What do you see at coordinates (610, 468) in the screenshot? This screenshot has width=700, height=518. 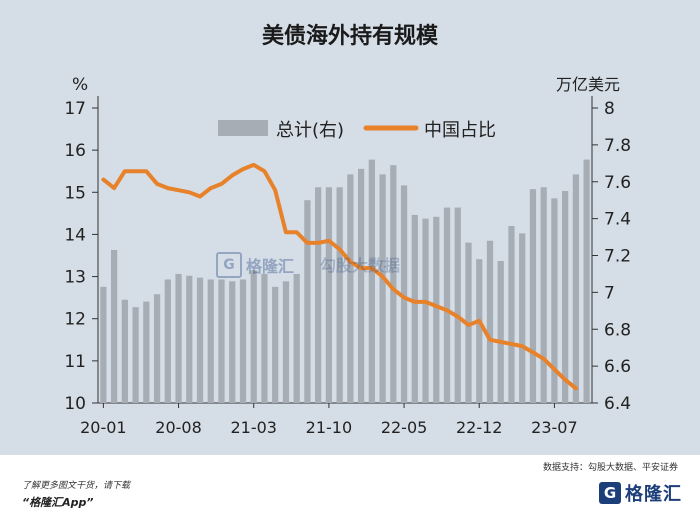 I see `source-note: 数据支持：勾股大数据、平安证券` at bounding box center [610, 468].